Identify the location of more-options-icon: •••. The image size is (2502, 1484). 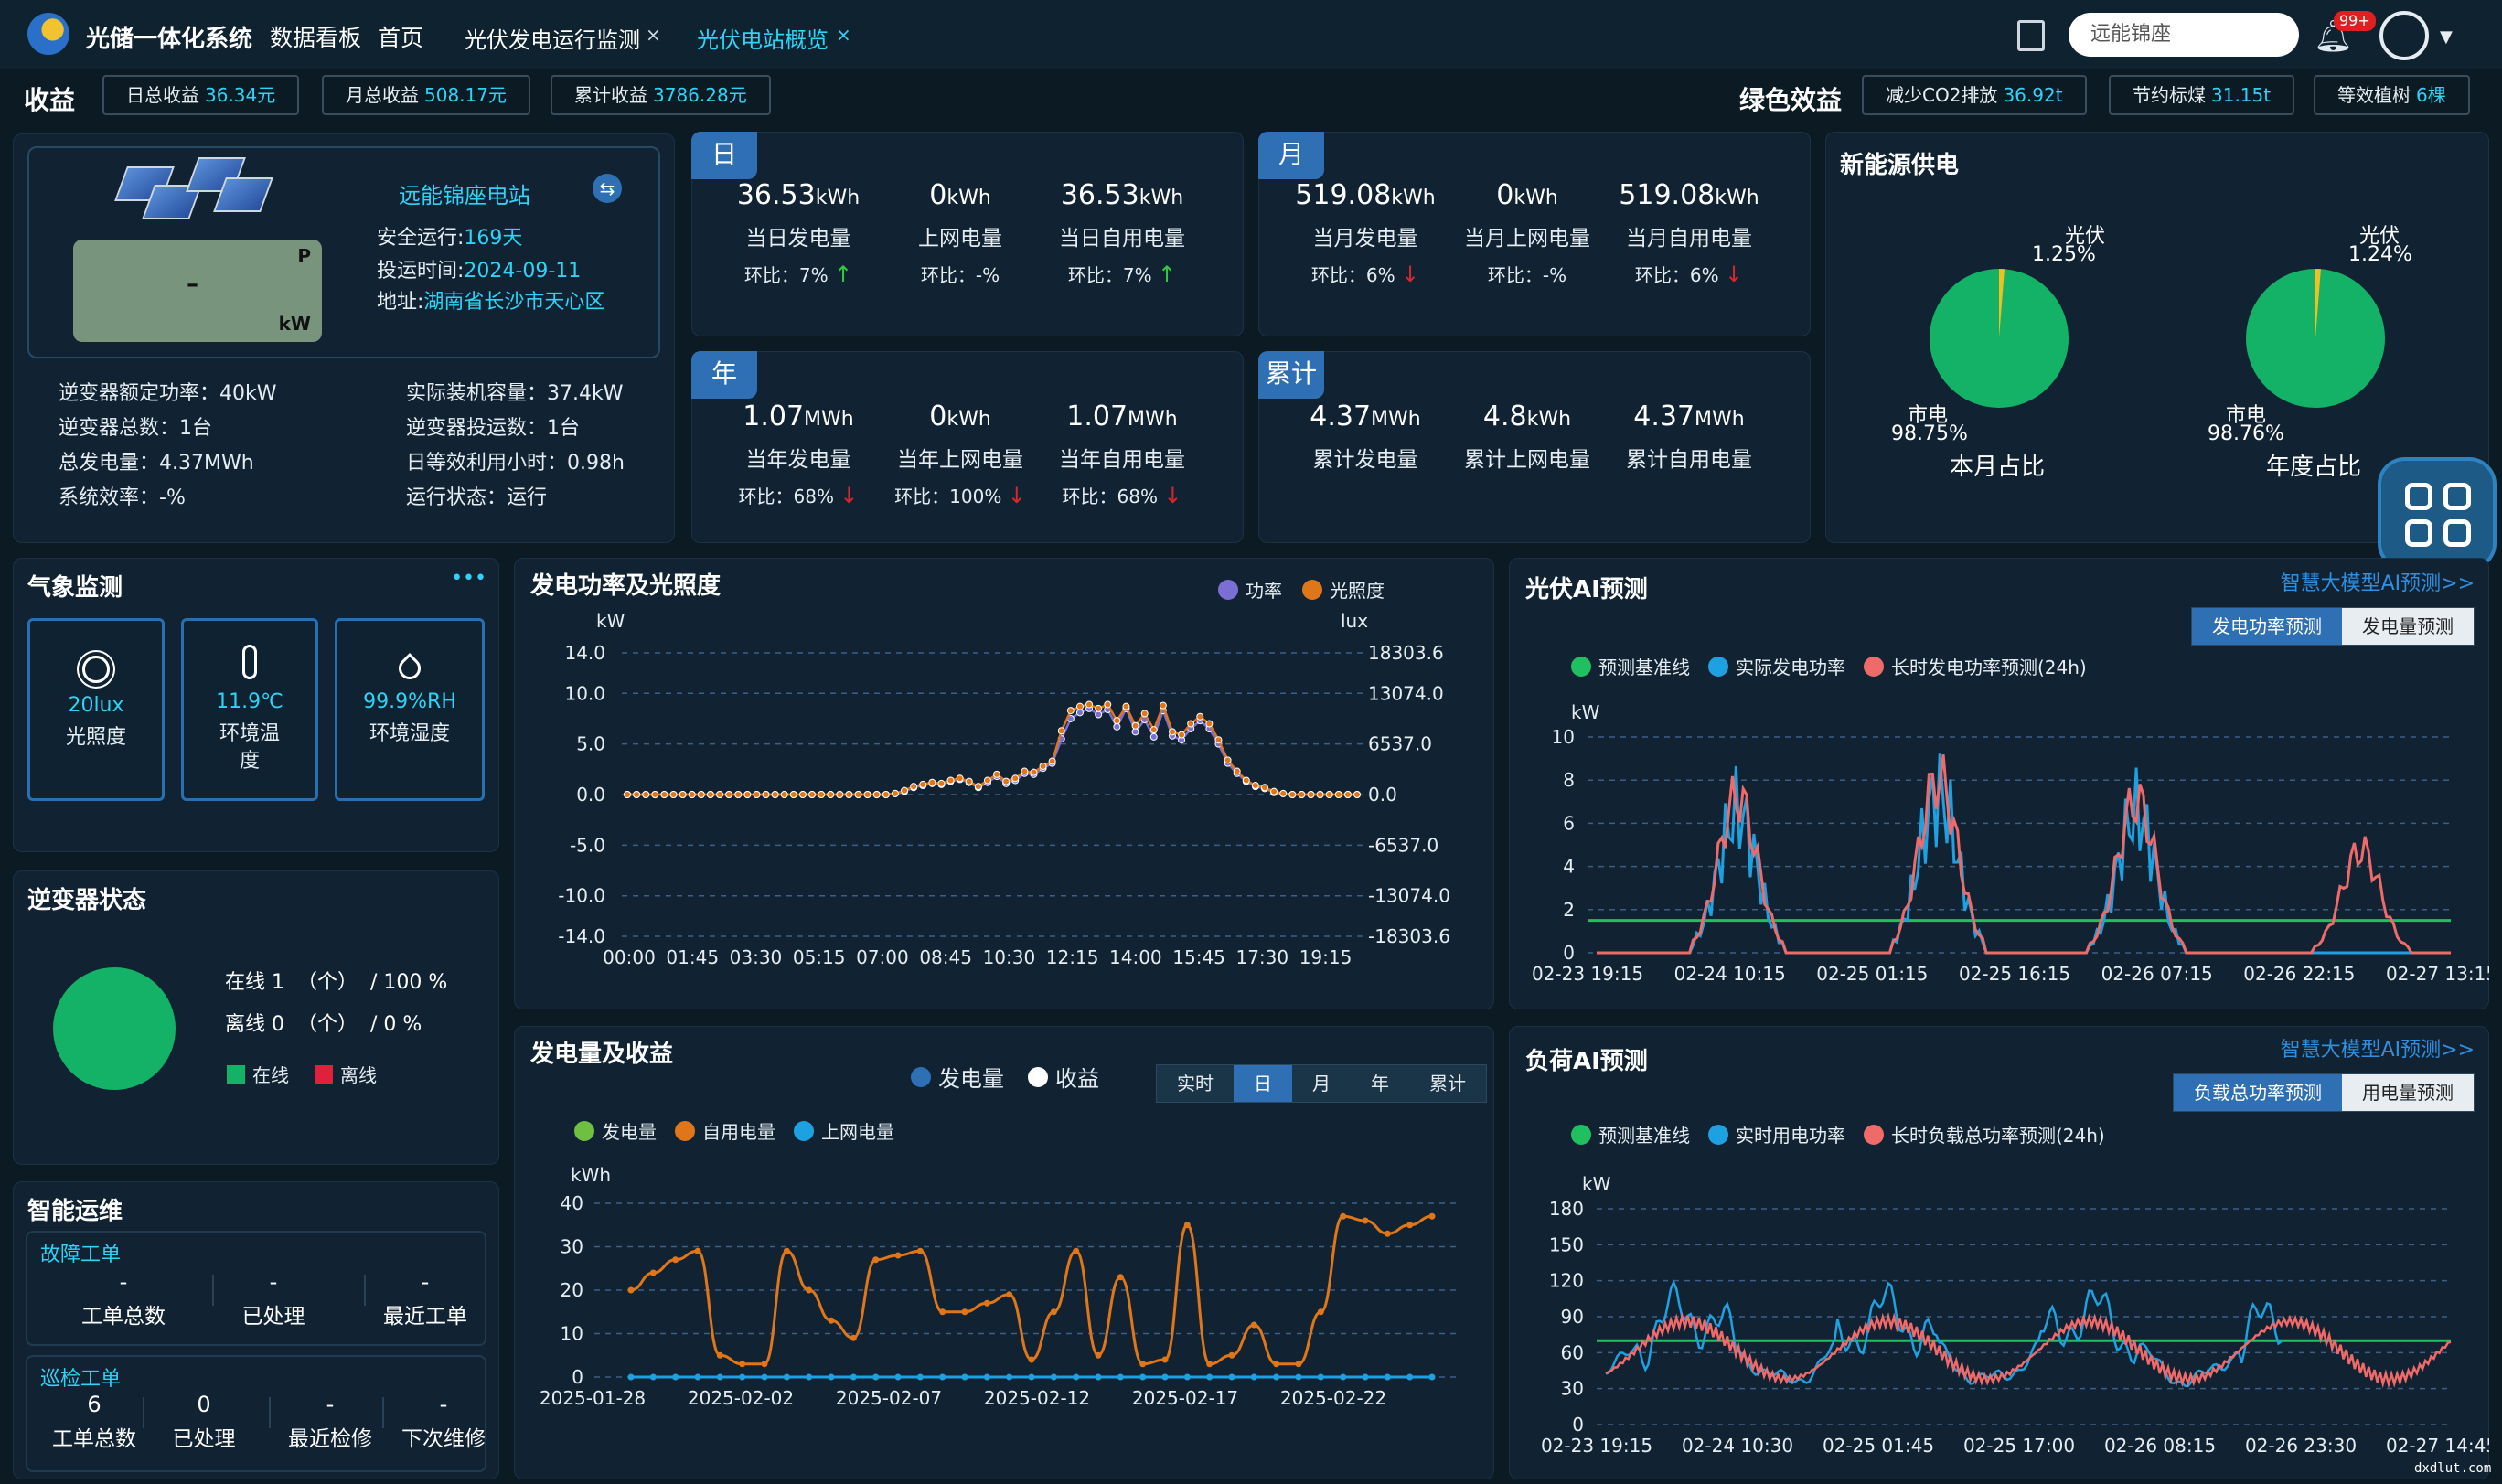
(468, 578).